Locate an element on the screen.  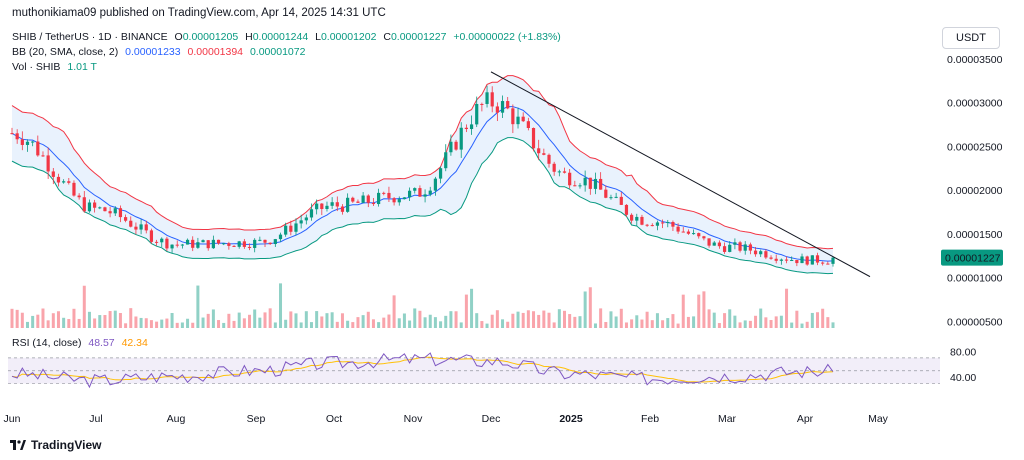
symbol-label: SHIB / TetherUS · 1D · BINANCE is located at coordinates (90, 37).